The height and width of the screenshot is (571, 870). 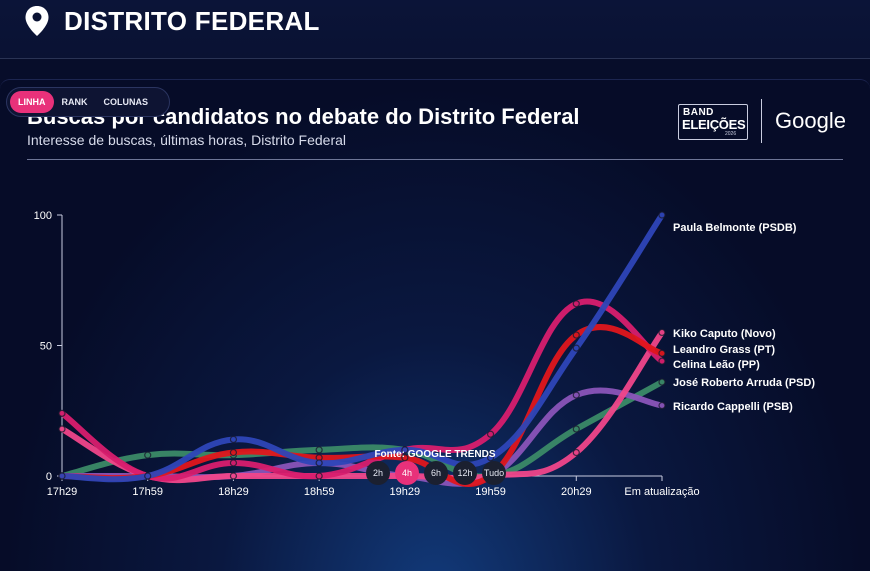 I want to click on x-tick-label: 17h29, so click(x=62, y=492).